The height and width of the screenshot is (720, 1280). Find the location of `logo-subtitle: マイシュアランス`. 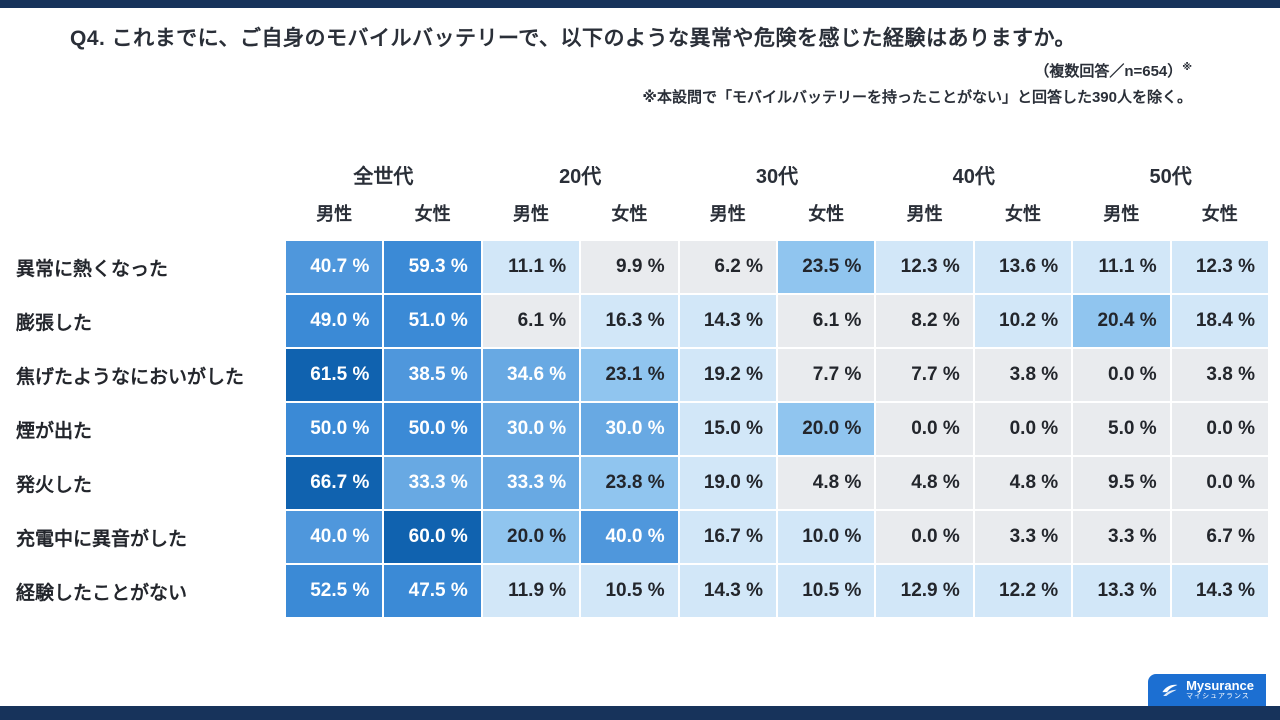

logo-subtitle: マイシュアランス is located at coordinates (1218, 697).